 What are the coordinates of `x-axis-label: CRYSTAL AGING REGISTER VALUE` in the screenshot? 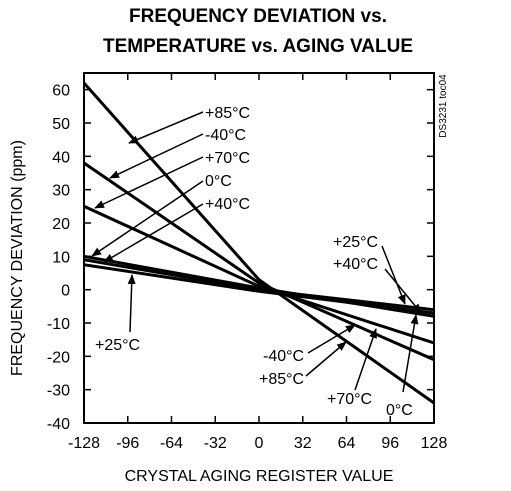 It's located at (259, 476).